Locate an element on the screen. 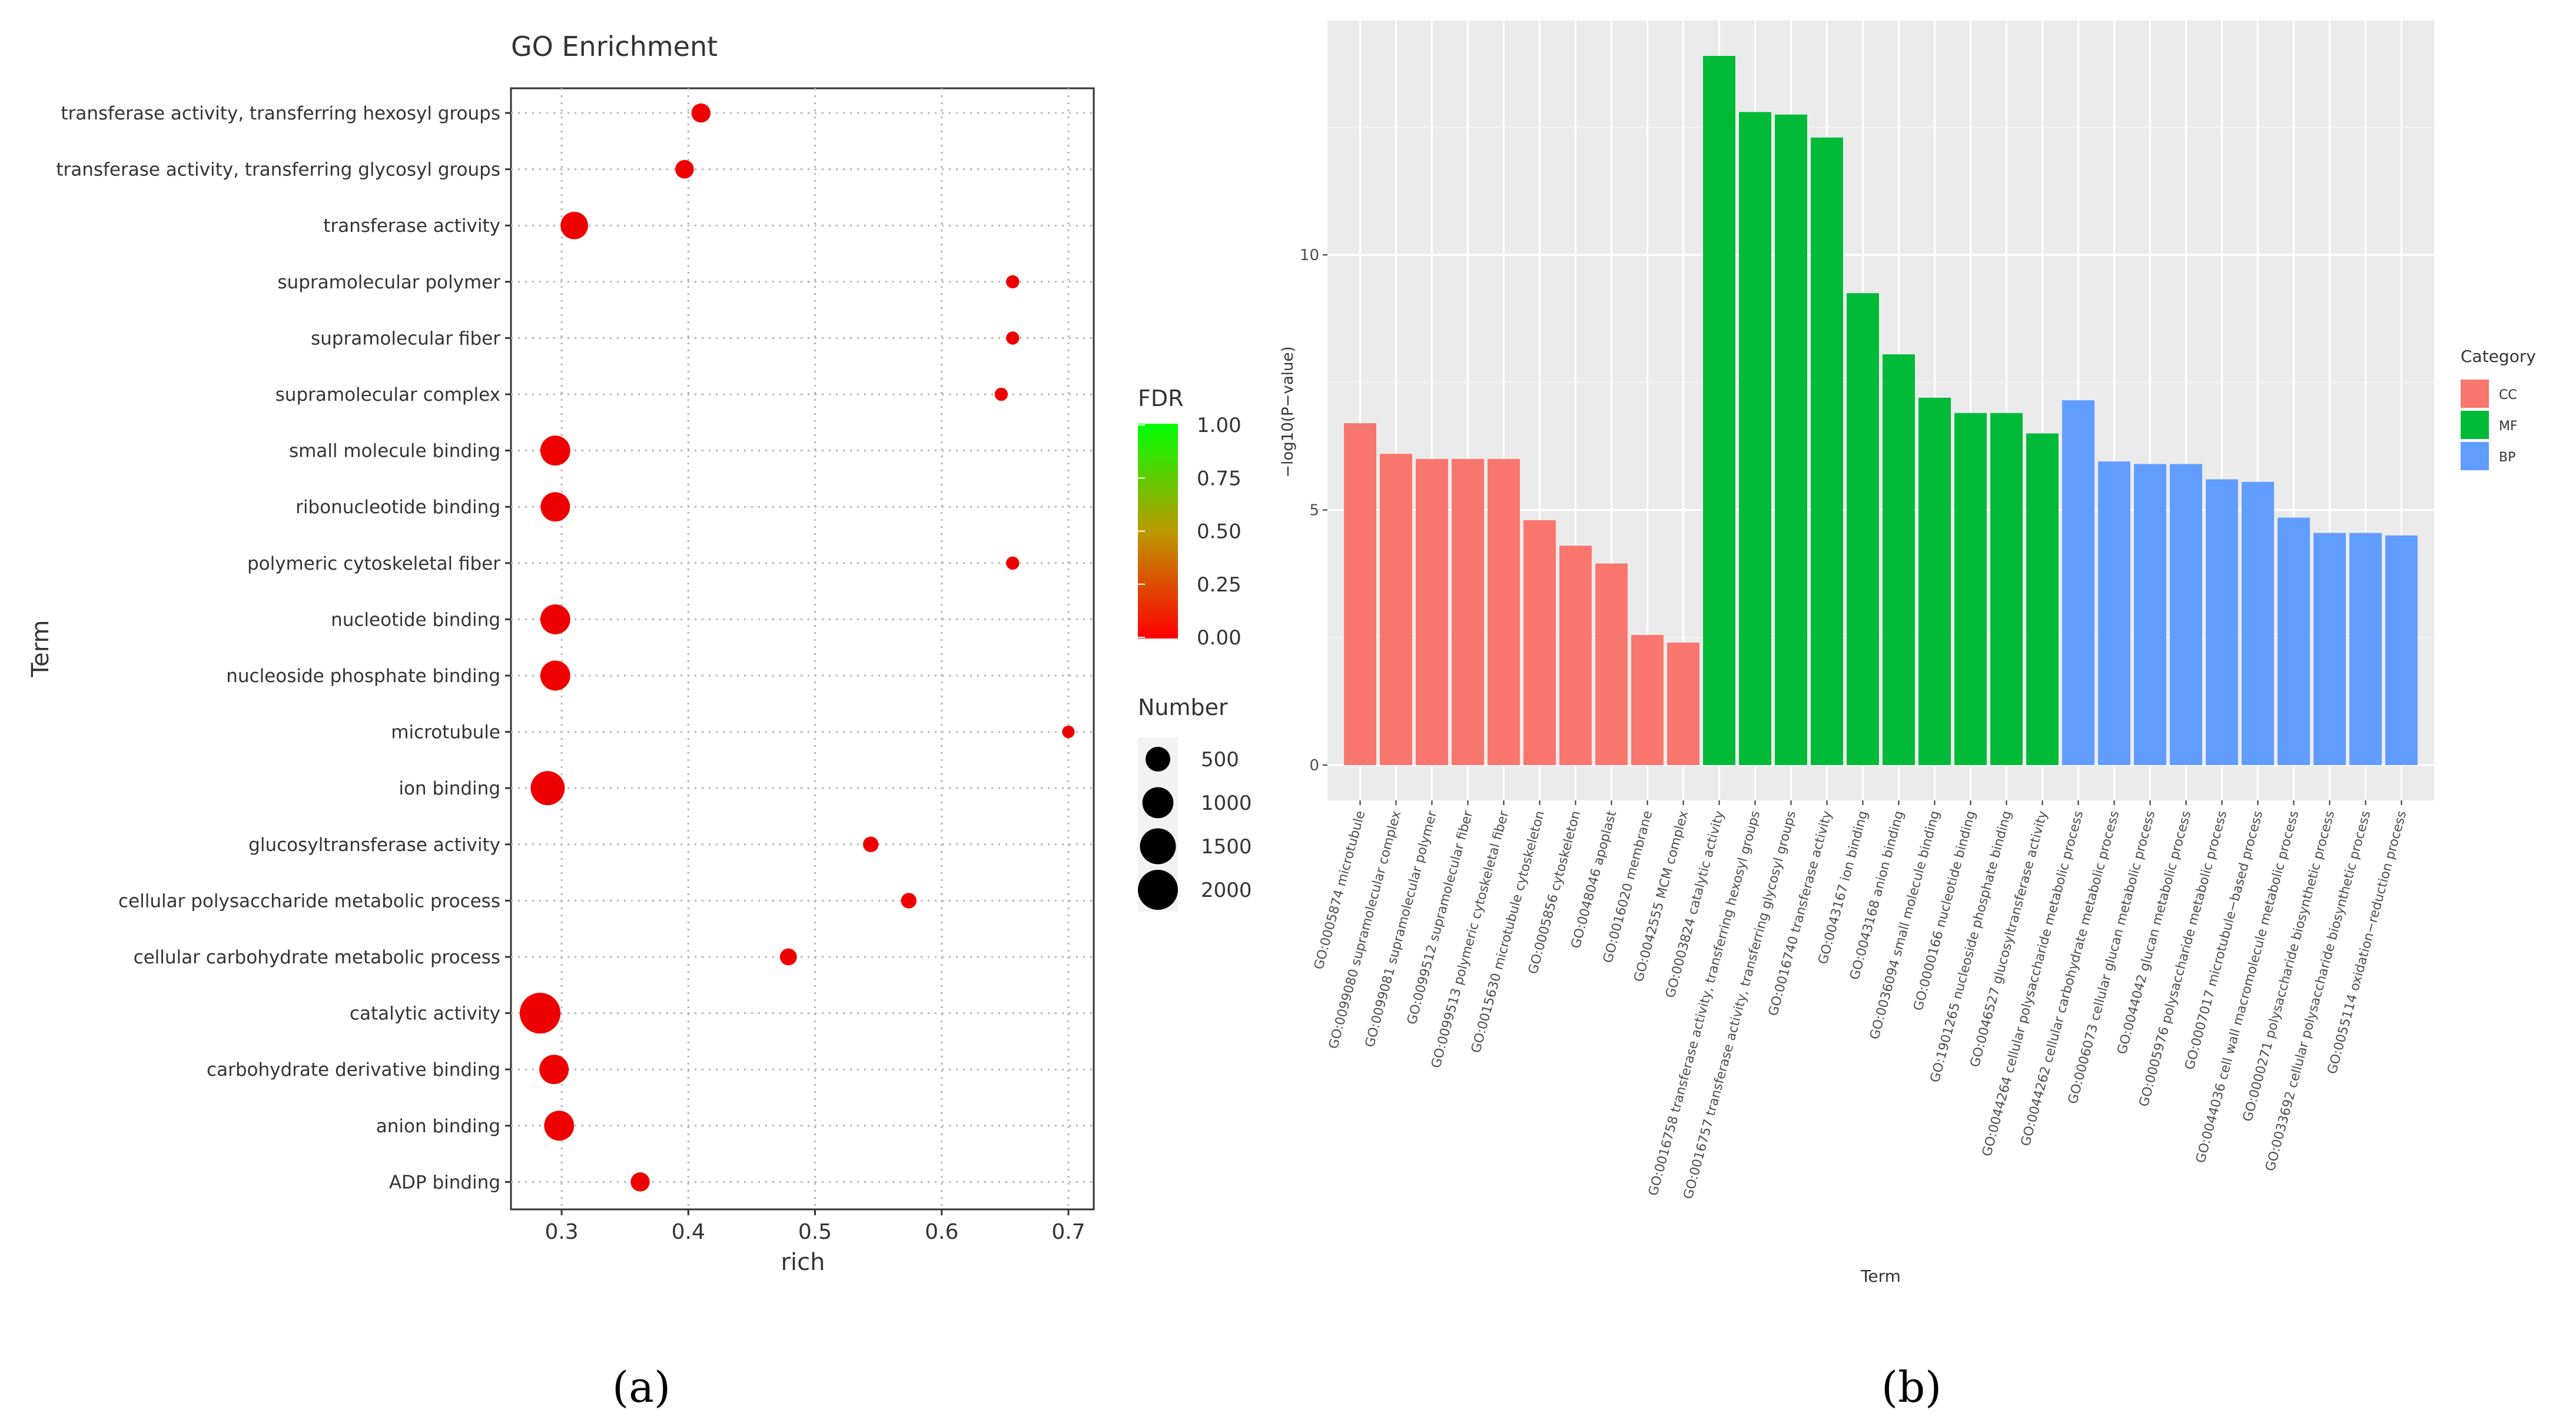 This screenshot has height=1423, width=2576. category-legend-items: CC MF BP is located at coordinates (2489, 425).